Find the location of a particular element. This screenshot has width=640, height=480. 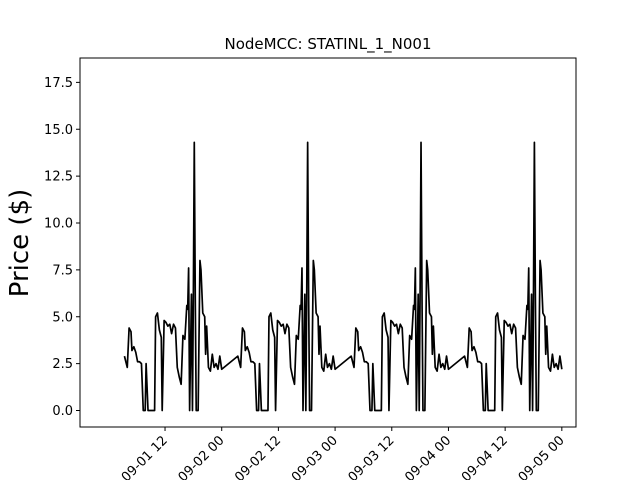

y-tick-label: 12.5 is located at coordinates (58, 177).